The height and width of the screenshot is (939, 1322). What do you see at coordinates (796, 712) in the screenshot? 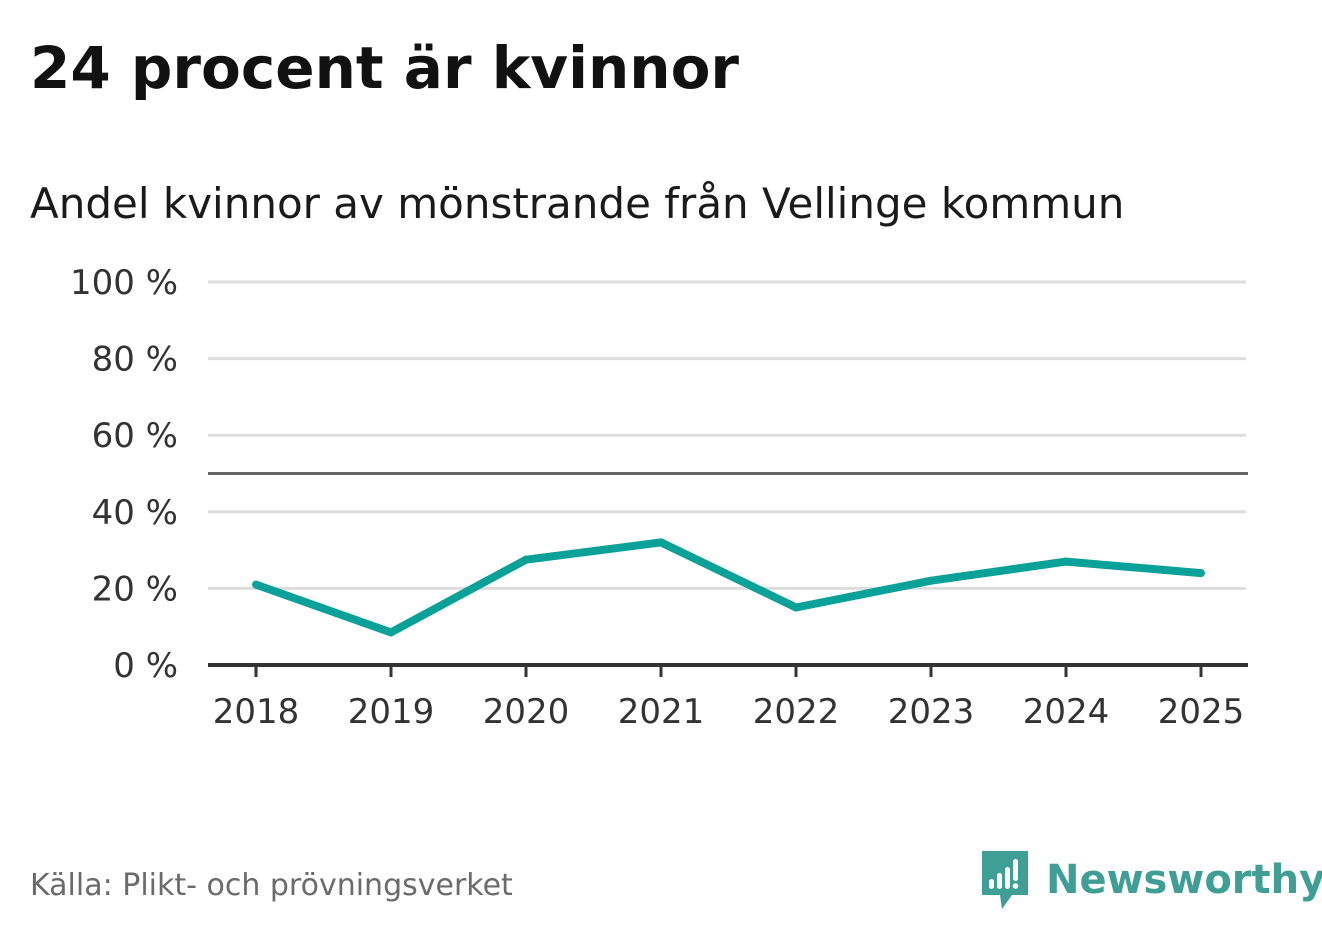
I see `x-tick-label: 2022` at bounding box center [796, 712].